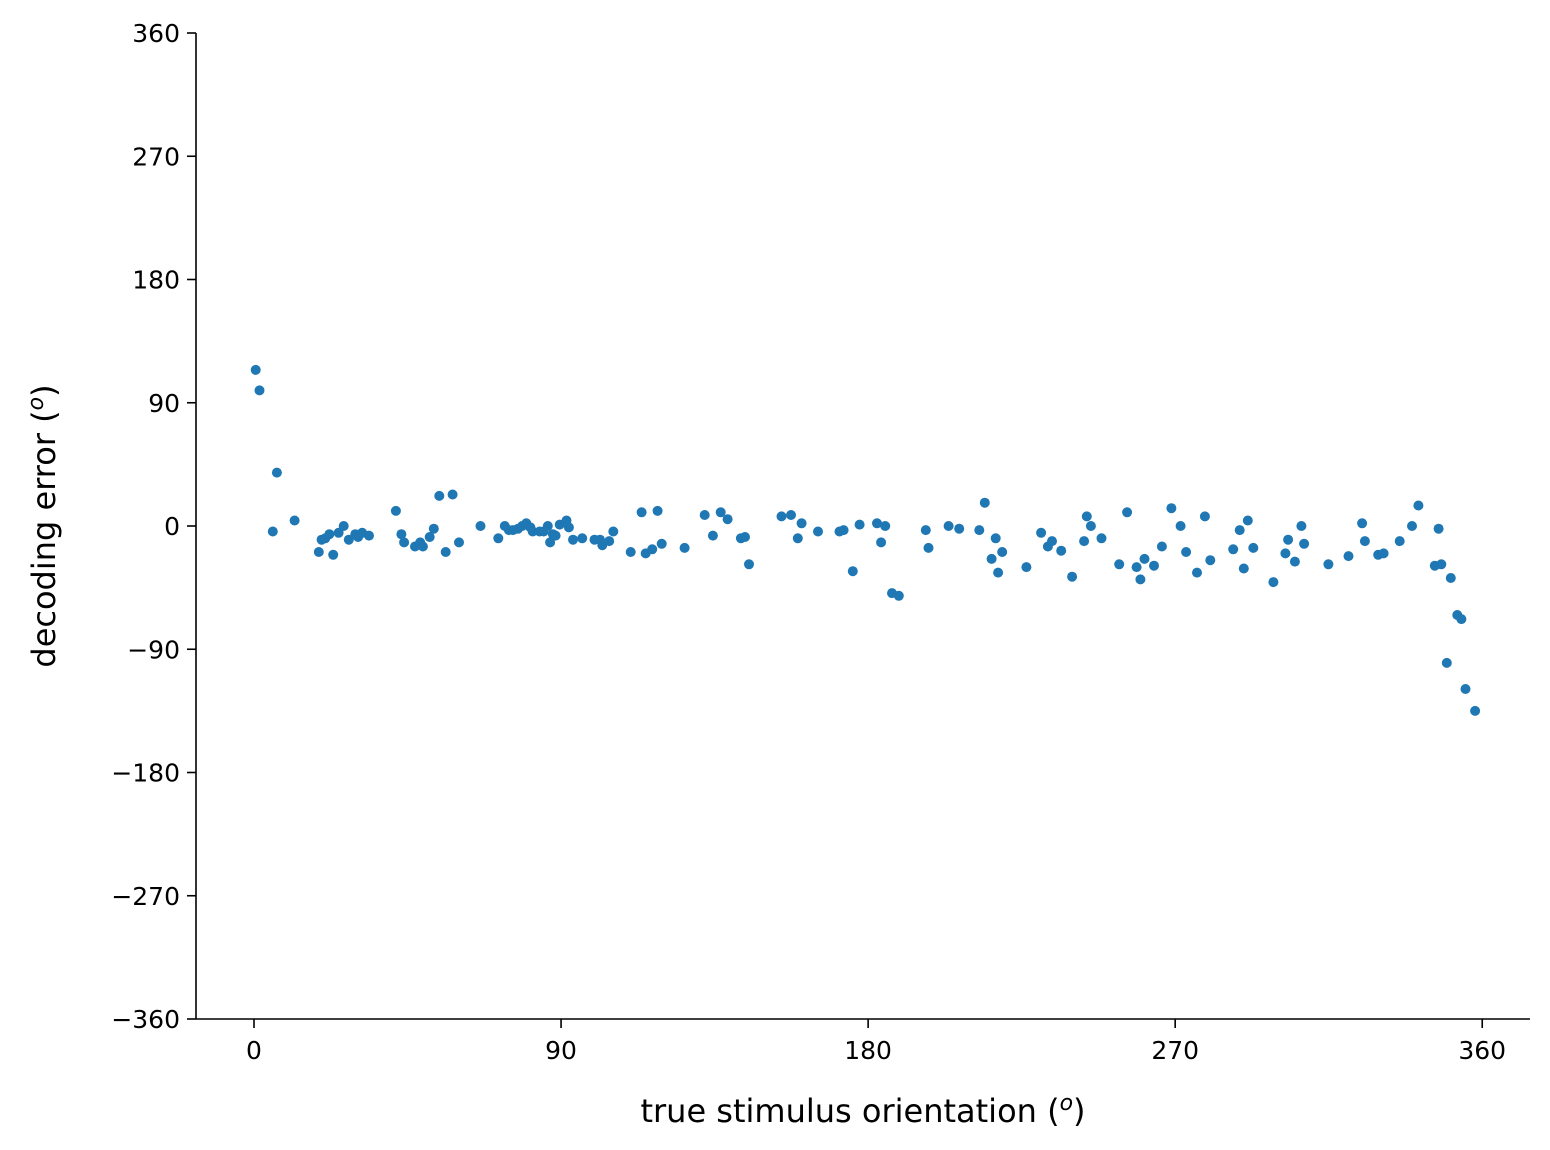 This screenshot has height=1150, width=1550. Describe the element at coordinates (156, 280) in the screenshot. I see `y-tick-label: 180` at that location.